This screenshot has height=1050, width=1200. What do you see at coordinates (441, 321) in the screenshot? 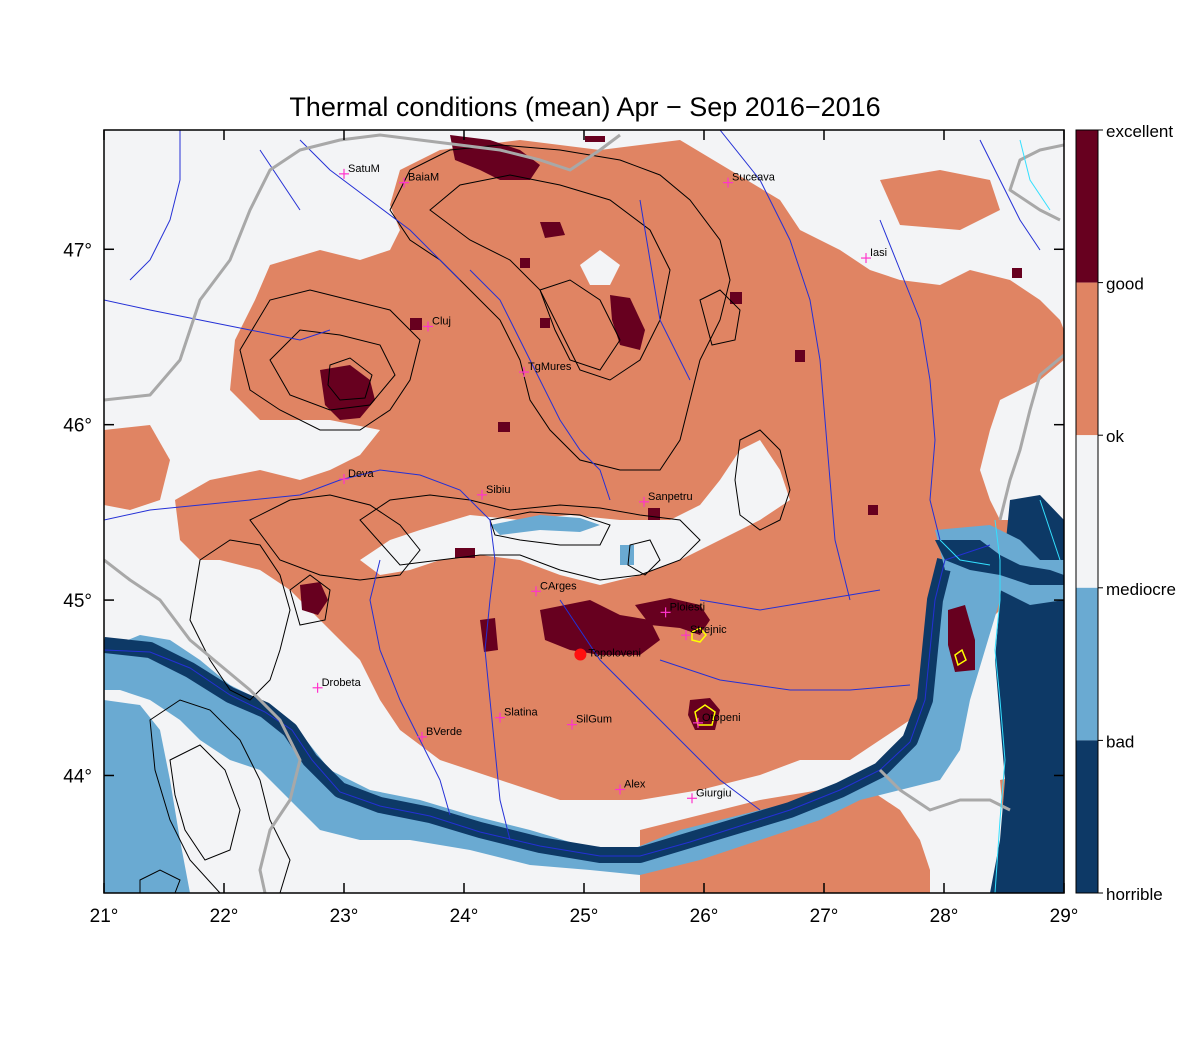
I see `city-label: Cluj` at bounding box center [441, 321].